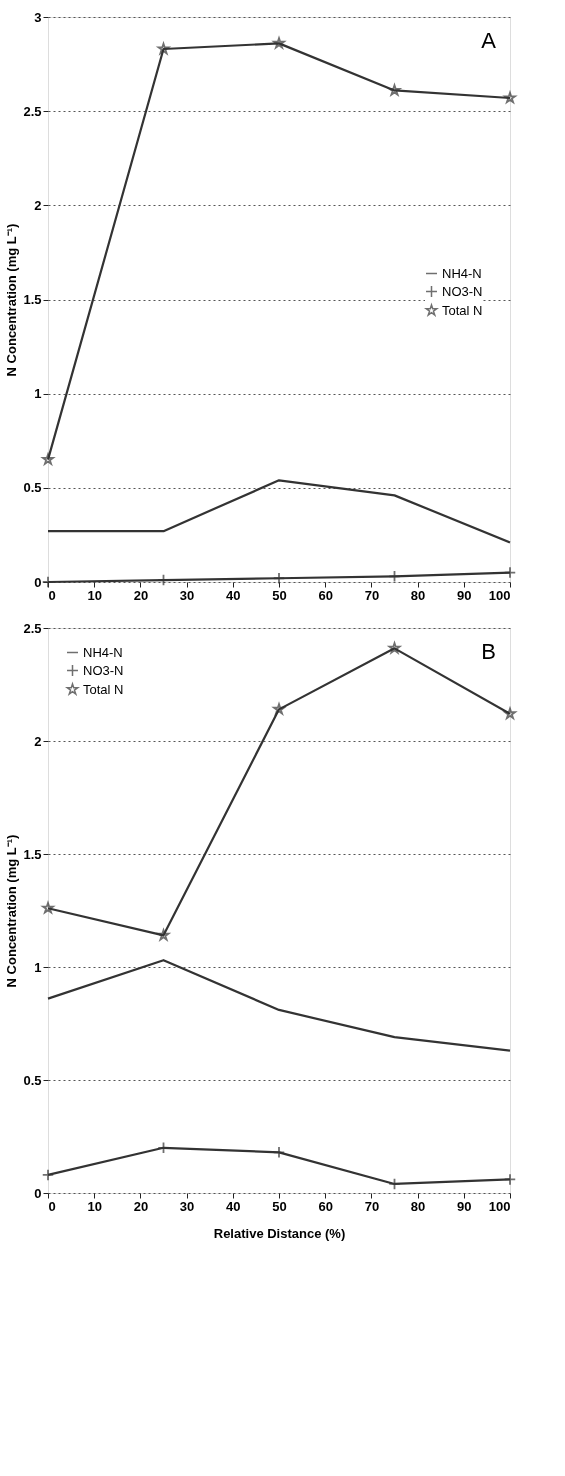 This screenshot has width=565, height=1476. Describe the element at coordinates (279, 1233) in the screenshot. I see `x-axis-title: Relative Distance (%)` at that location.